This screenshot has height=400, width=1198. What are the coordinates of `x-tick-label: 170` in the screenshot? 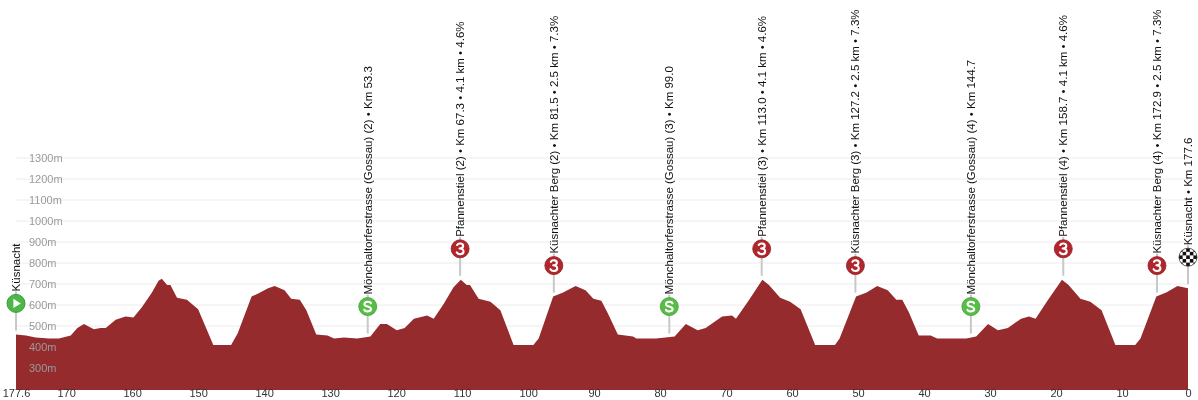 It's located at (66, 393).